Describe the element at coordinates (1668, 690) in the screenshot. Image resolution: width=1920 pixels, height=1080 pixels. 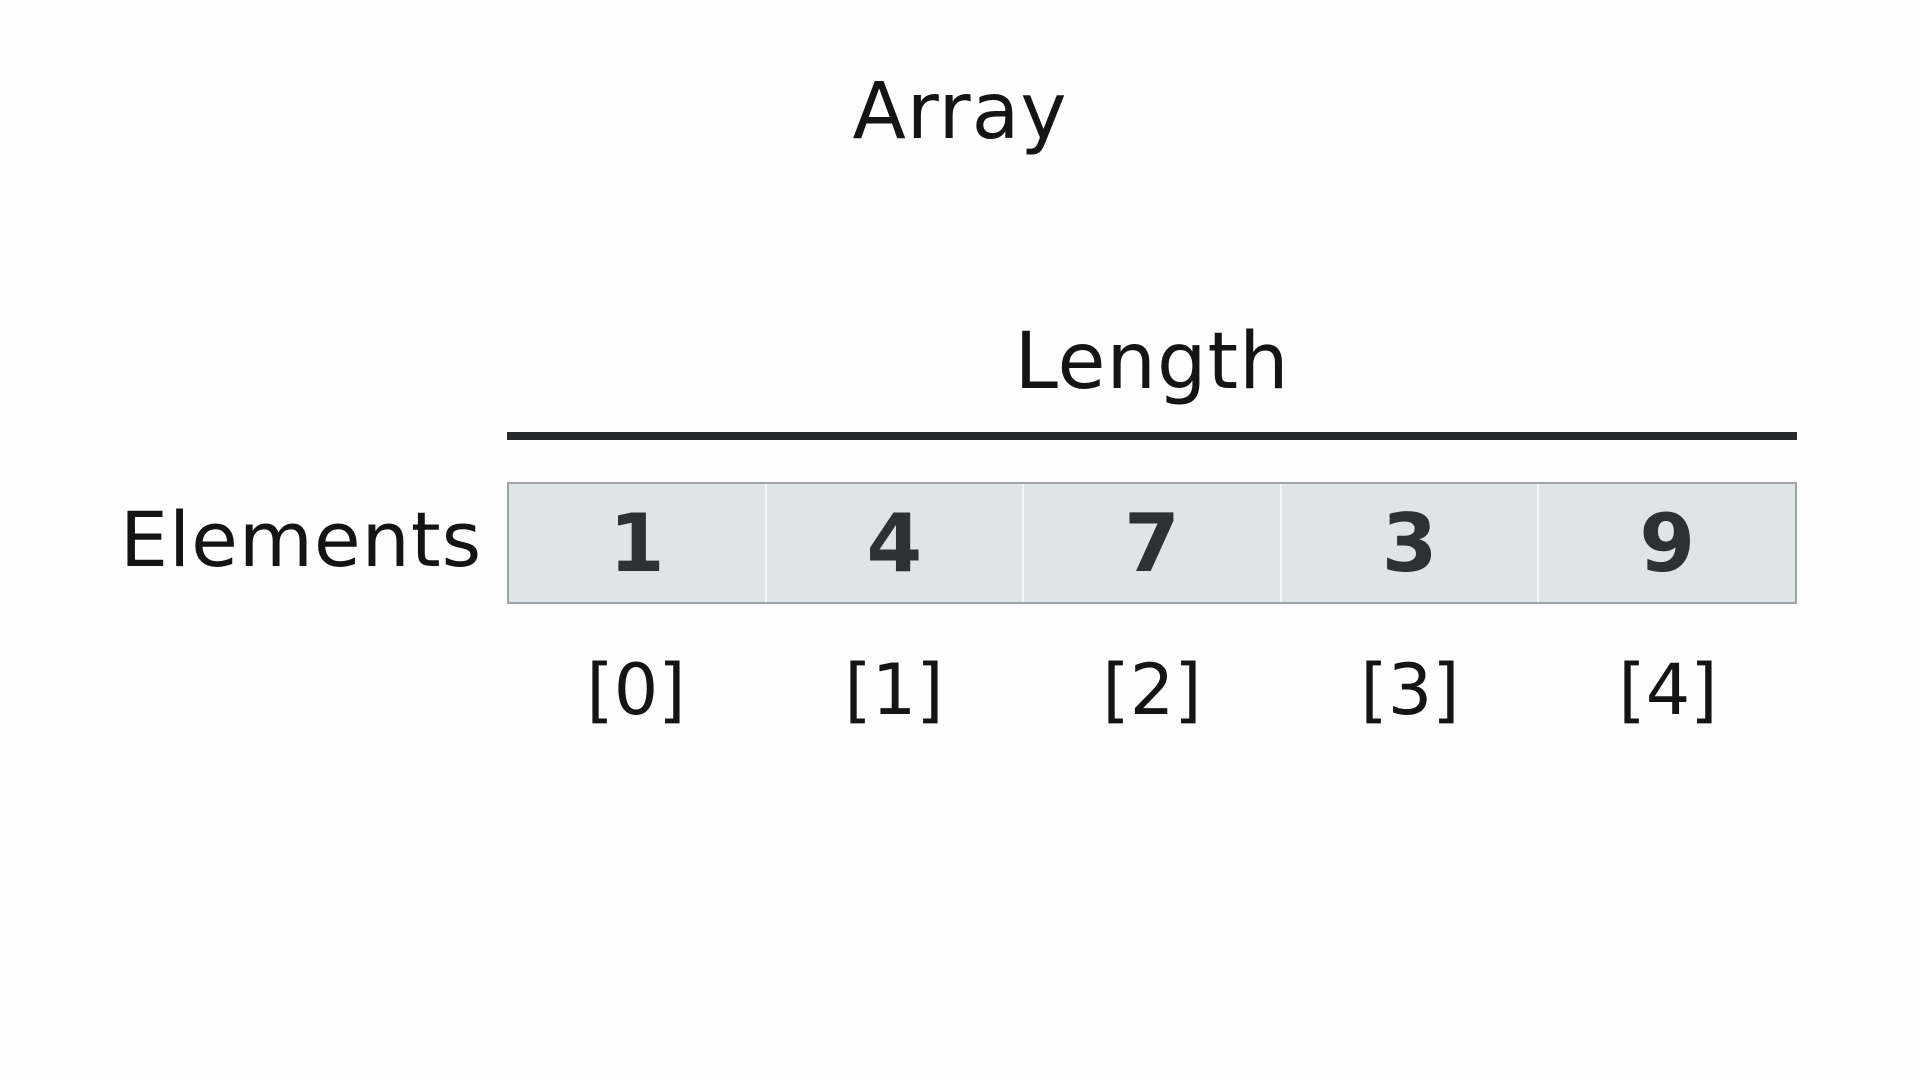
I see `index-label-4: [4]` at that location.